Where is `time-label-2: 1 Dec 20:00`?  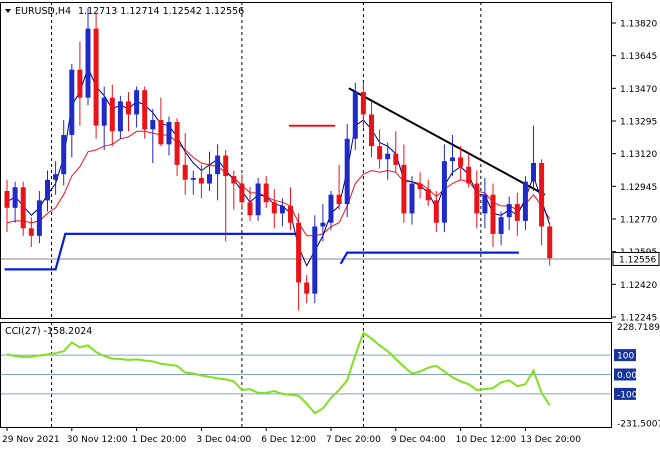
time-label-2: 1 Dec 20:00 is located at coordinates (159, 440).